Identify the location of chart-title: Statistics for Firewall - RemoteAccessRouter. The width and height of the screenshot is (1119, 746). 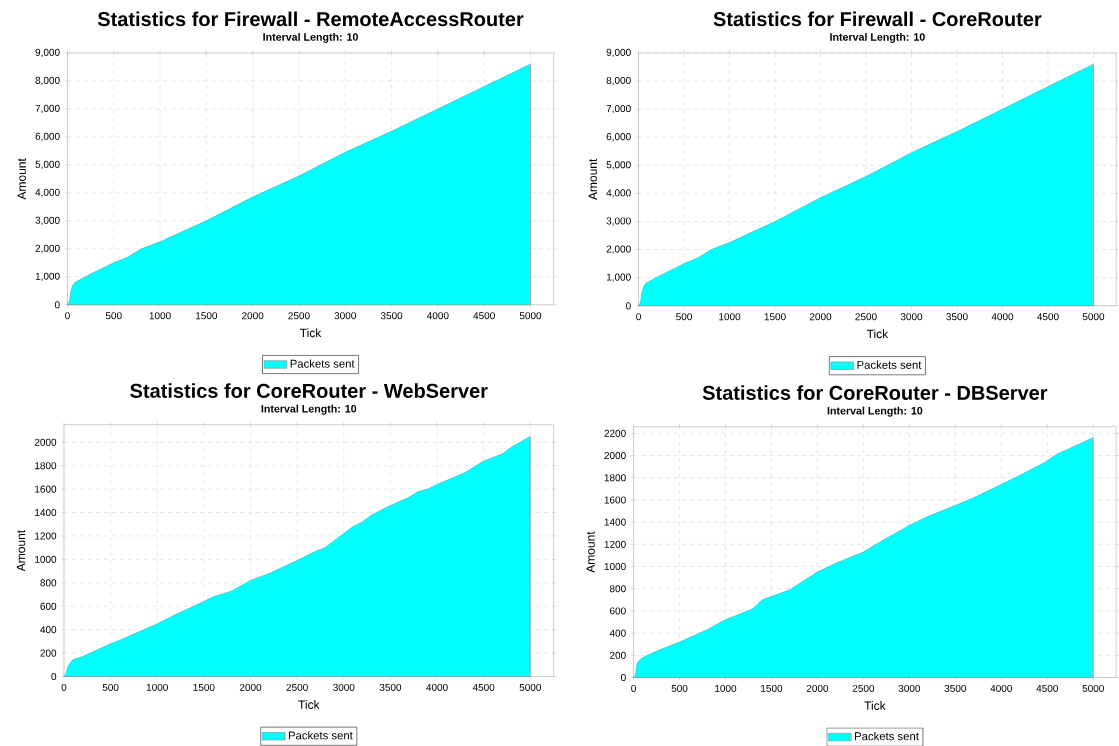
(310, 18).